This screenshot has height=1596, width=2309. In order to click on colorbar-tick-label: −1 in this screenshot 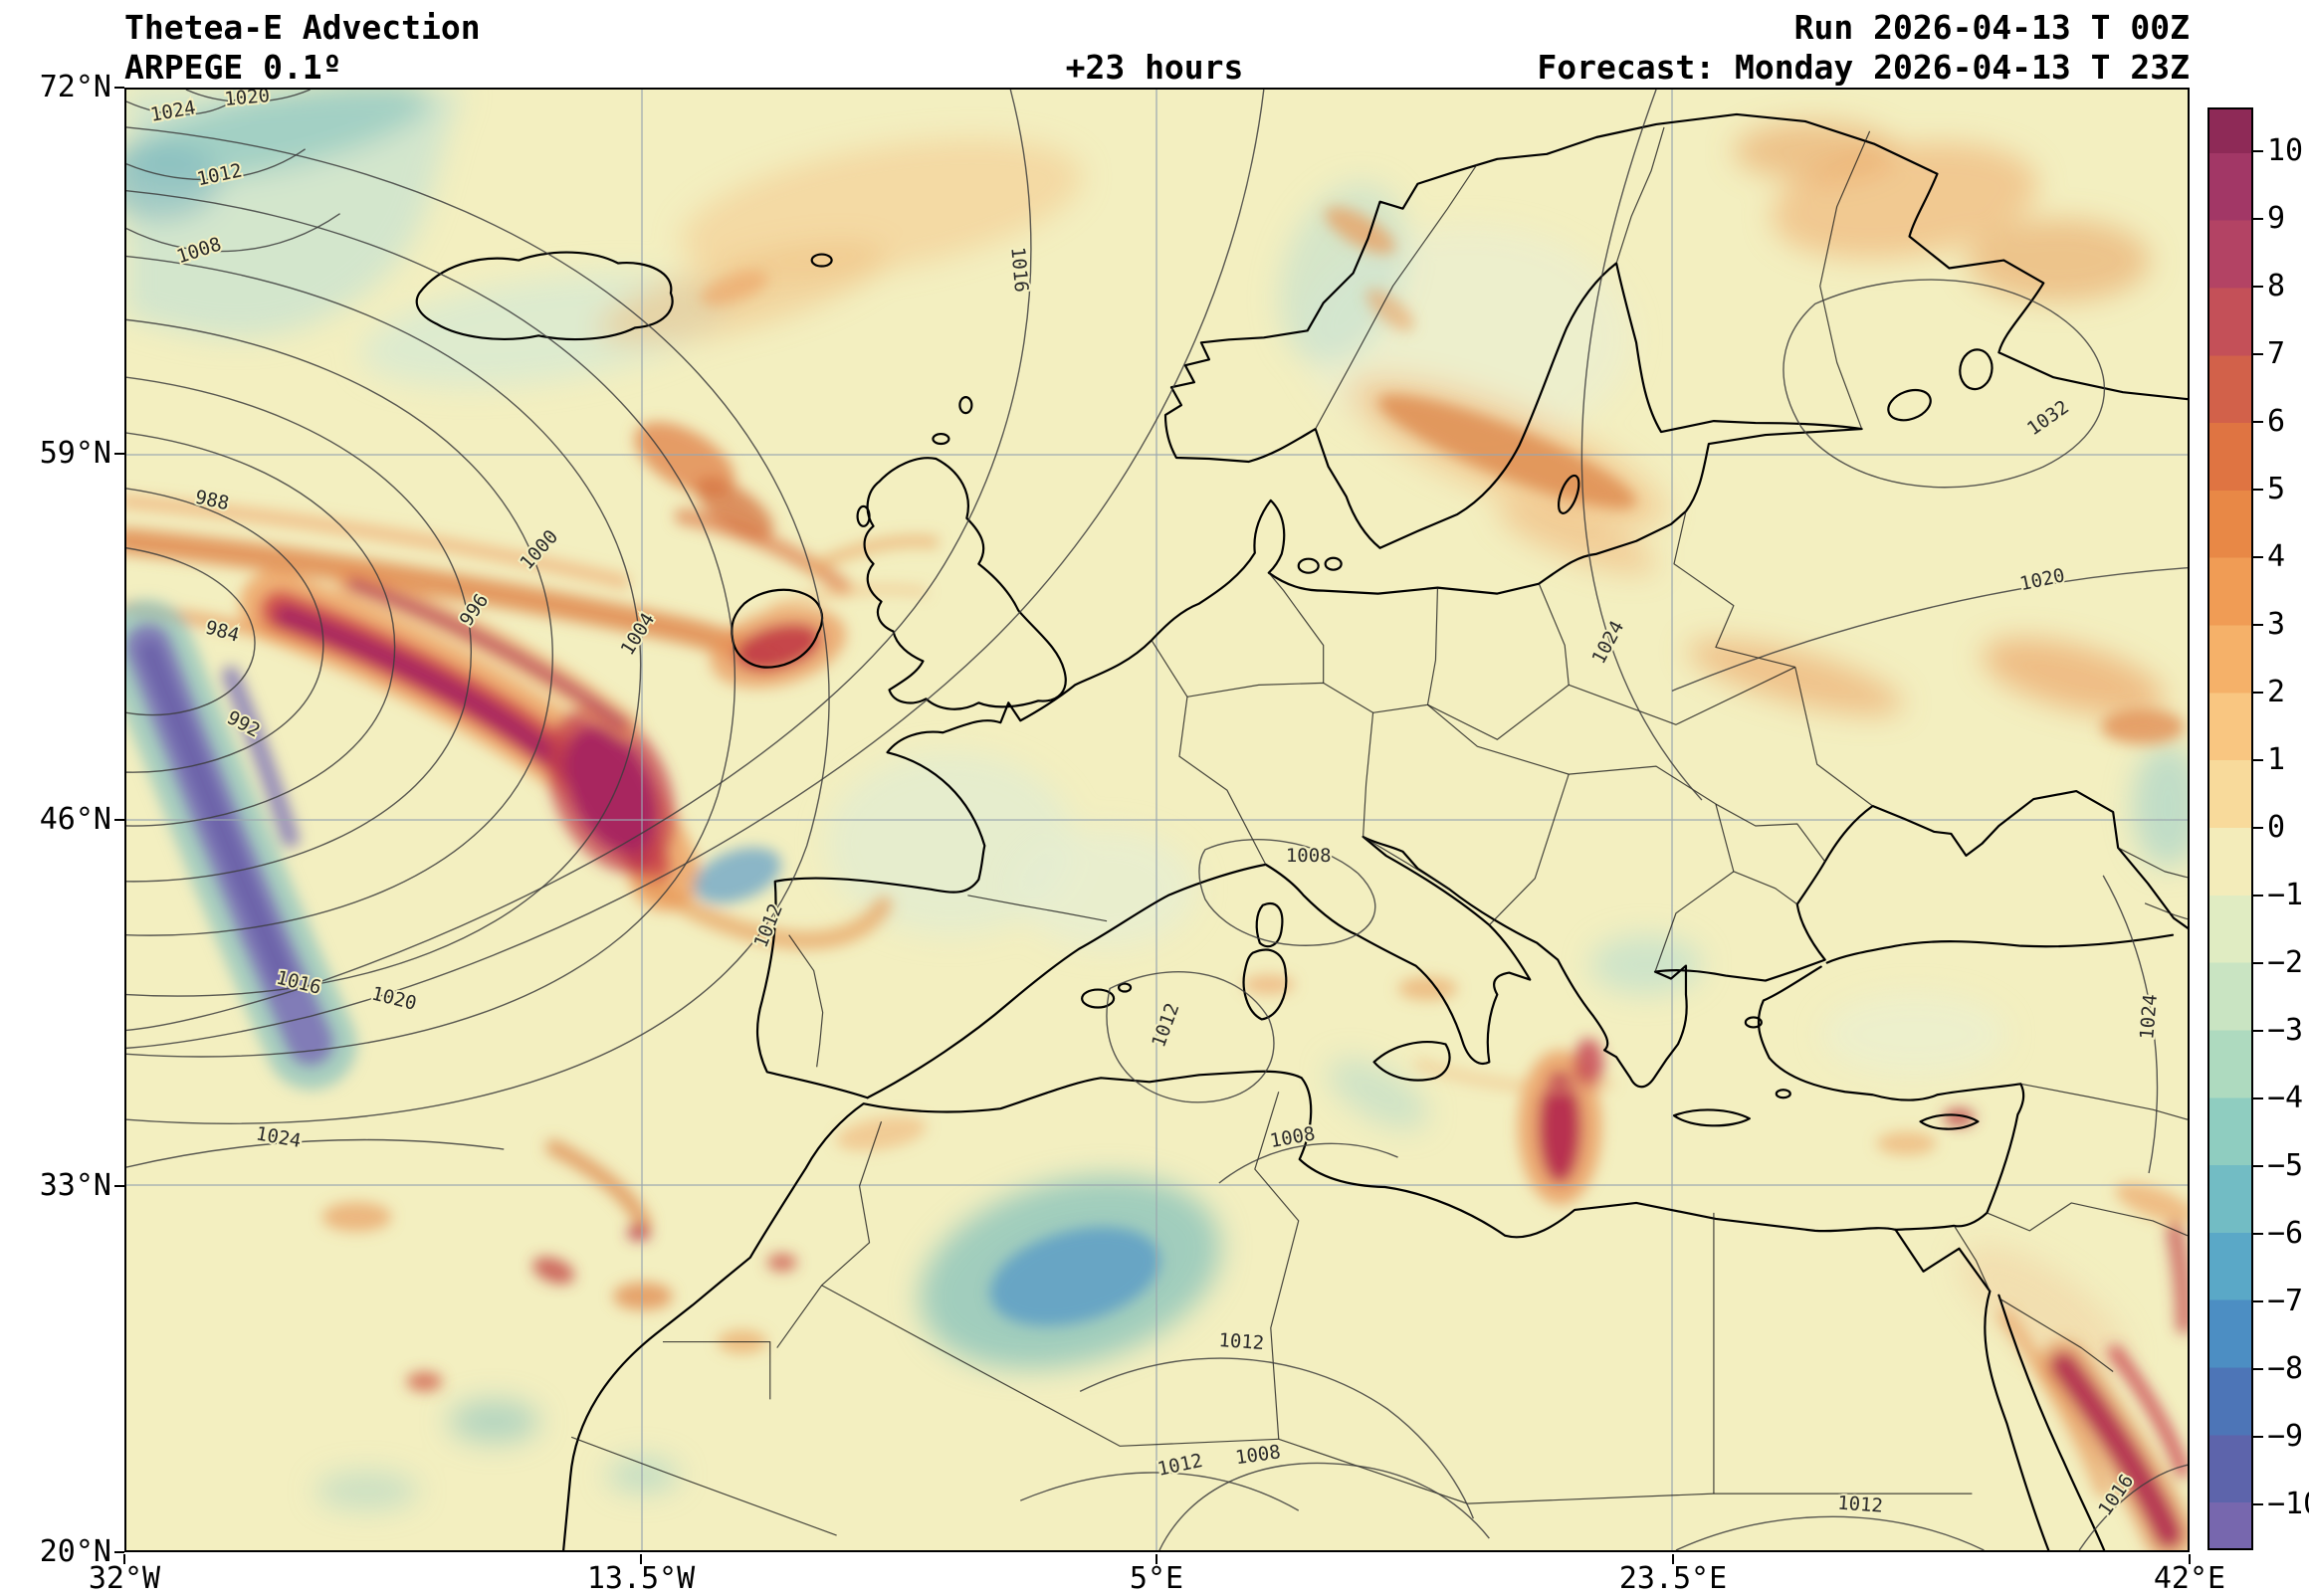, I will do `click(2286, 895)`.